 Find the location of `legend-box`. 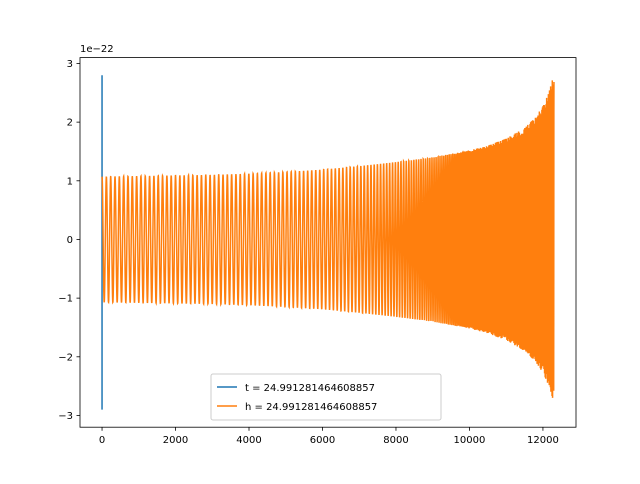

legend-box is located at coordinates (326, 397).